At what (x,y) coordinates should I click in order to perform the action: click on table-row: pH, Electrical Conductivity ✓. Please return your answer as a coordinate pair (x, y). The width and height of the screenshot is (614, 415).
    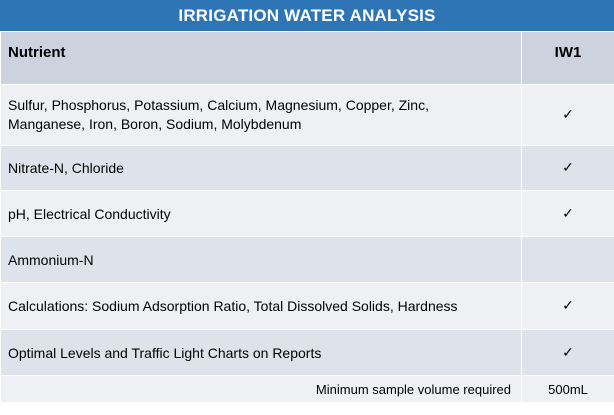
    Looking at the image, I should click on (307, 213).